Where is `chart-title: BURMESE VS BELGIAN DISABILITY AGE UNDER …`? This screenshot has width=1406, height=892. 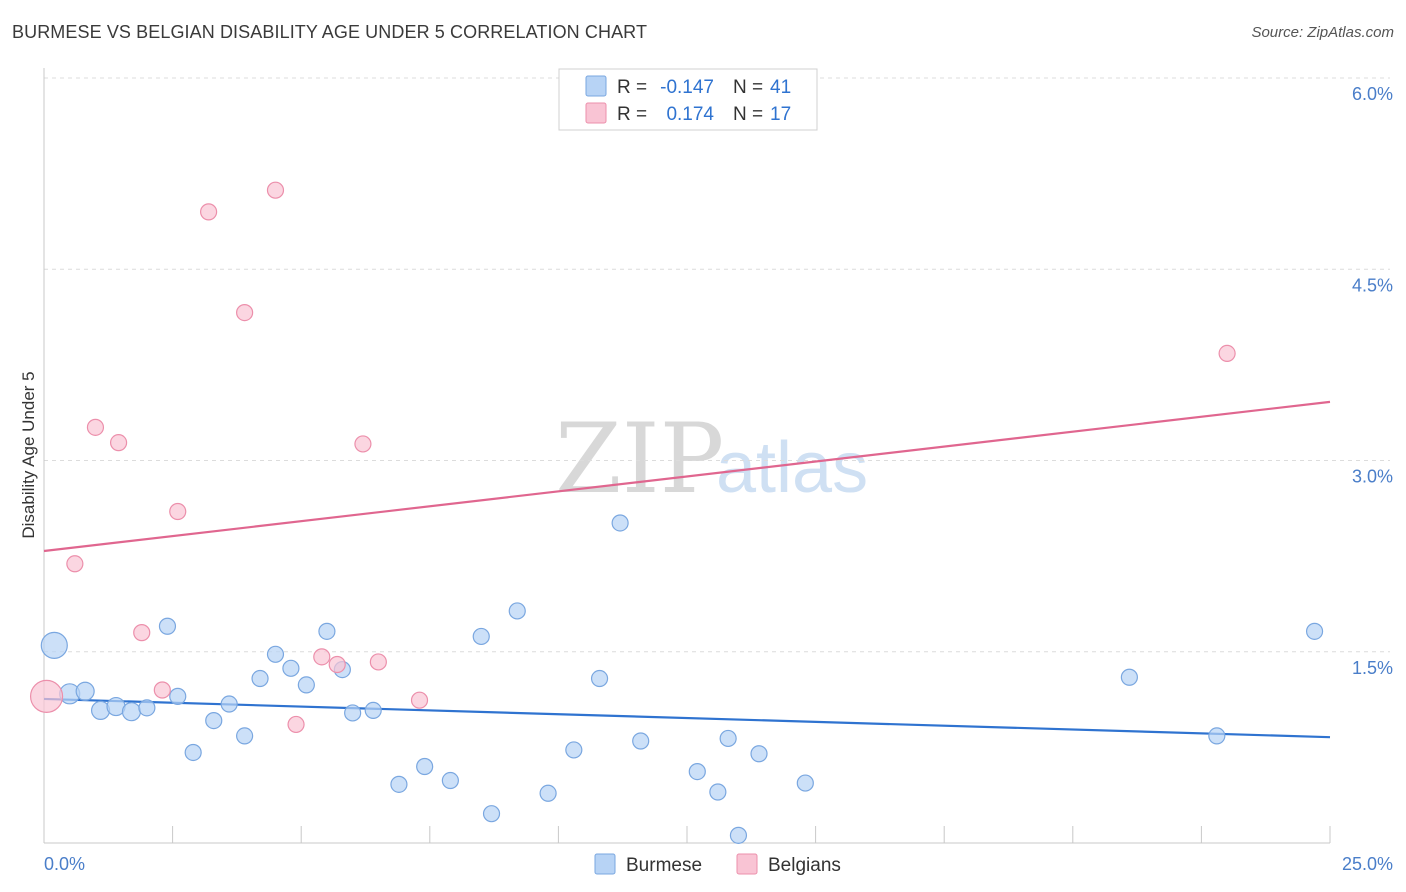 chart-title: BURMESE VS BELGIAN DISABILITY AGE UNDER … is located at coordinates (330, 32).